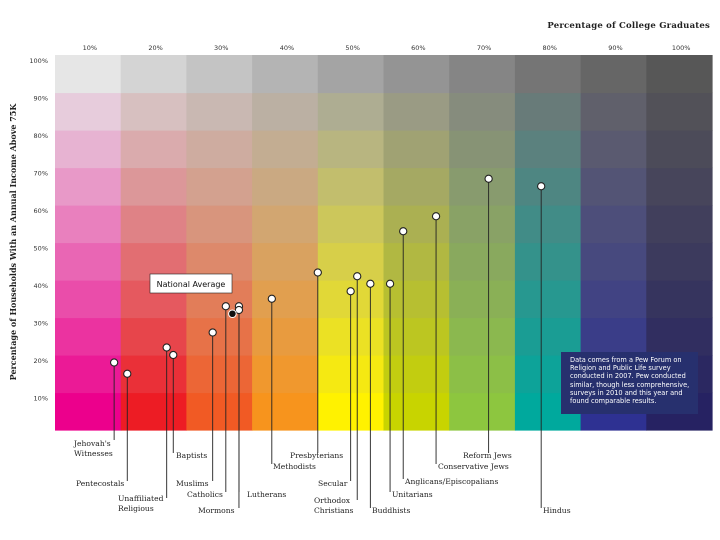 The height and width of the screenshot is (540, 720). I want to click on point-label: Baptists, so click(191, 455).